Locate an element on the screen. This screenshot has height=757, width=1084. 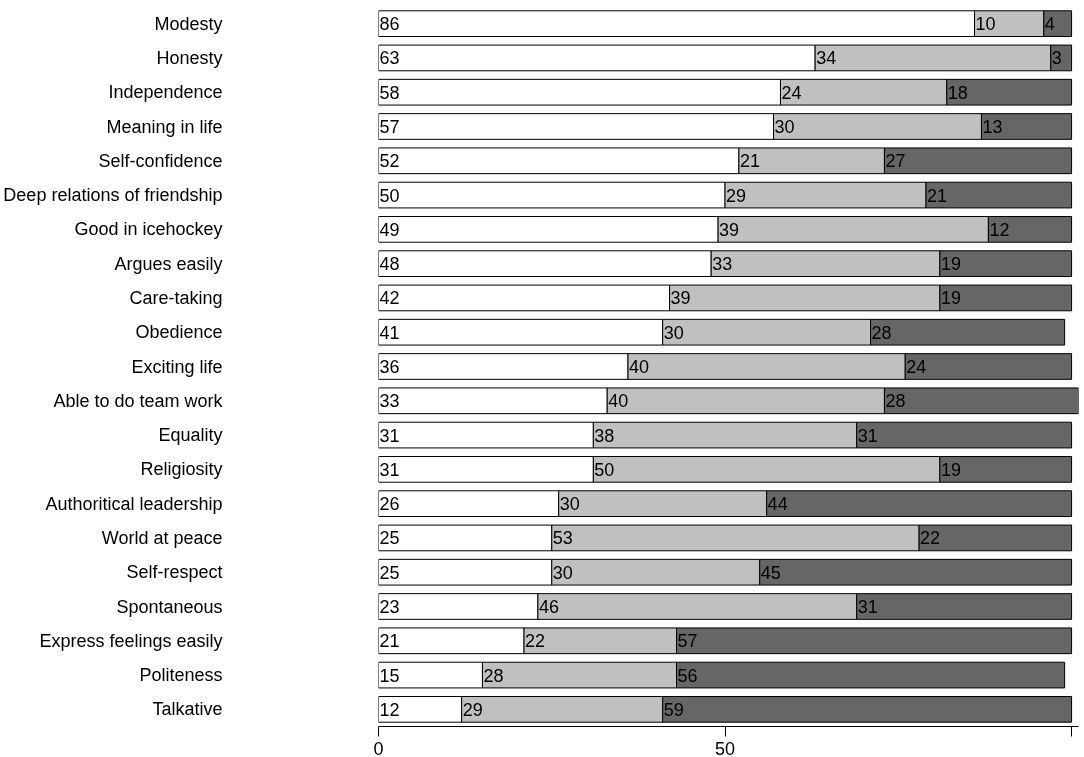
y-tick-label: Equality is located at coordinates (190, 435).